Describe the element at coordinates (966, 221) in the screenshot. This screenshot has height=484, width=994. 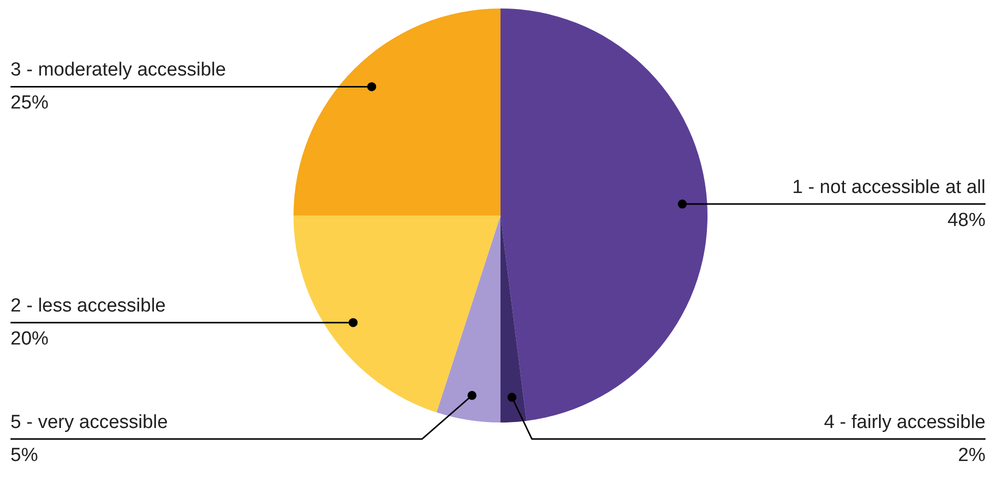
I see `data-label: 48%` at that location.